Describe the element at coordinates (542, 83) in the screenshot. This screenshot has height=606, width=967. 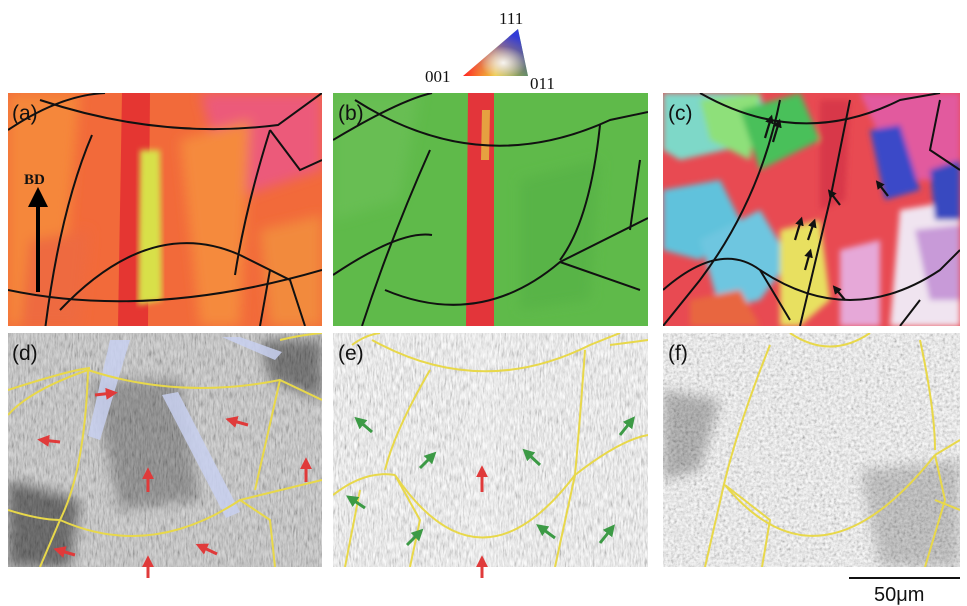
I see `legend-label-011: 011` at that location.